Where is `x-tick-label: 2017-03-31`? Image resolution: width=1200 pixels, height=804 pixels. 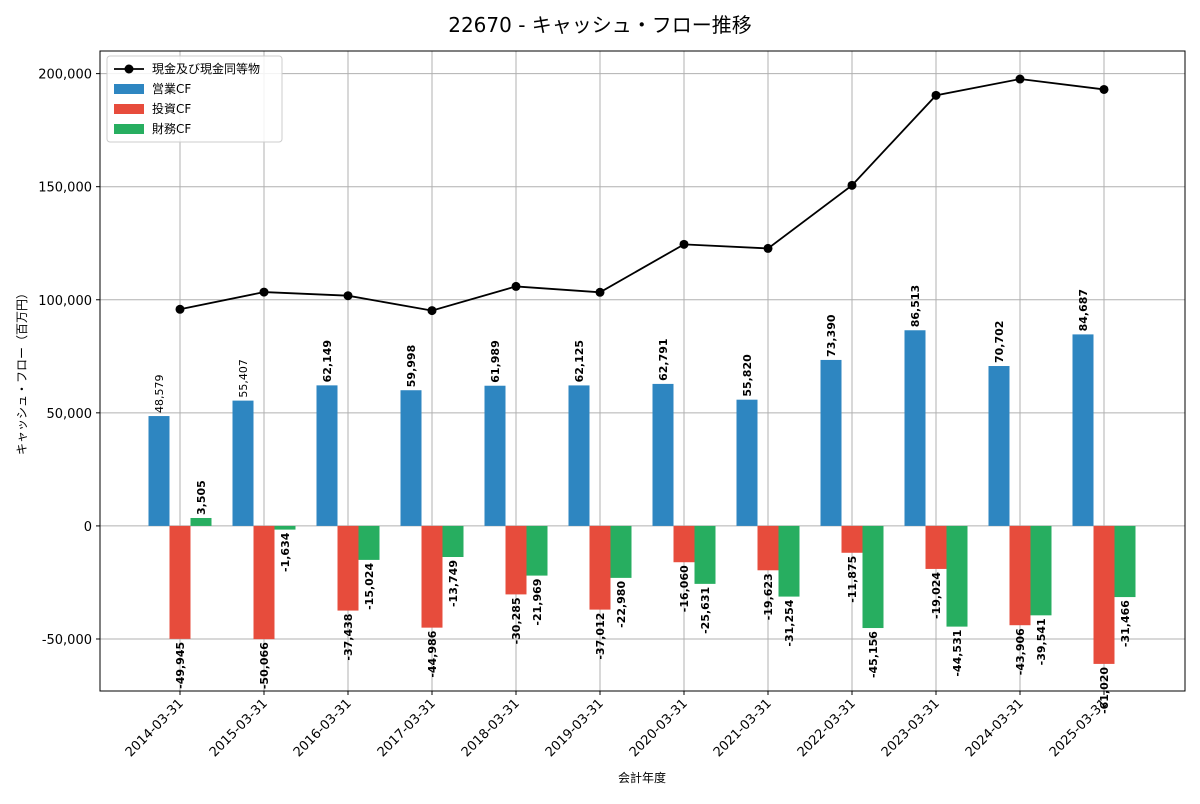 x-tick-label: 2017-03-31 is located at coordinates (407, 728).